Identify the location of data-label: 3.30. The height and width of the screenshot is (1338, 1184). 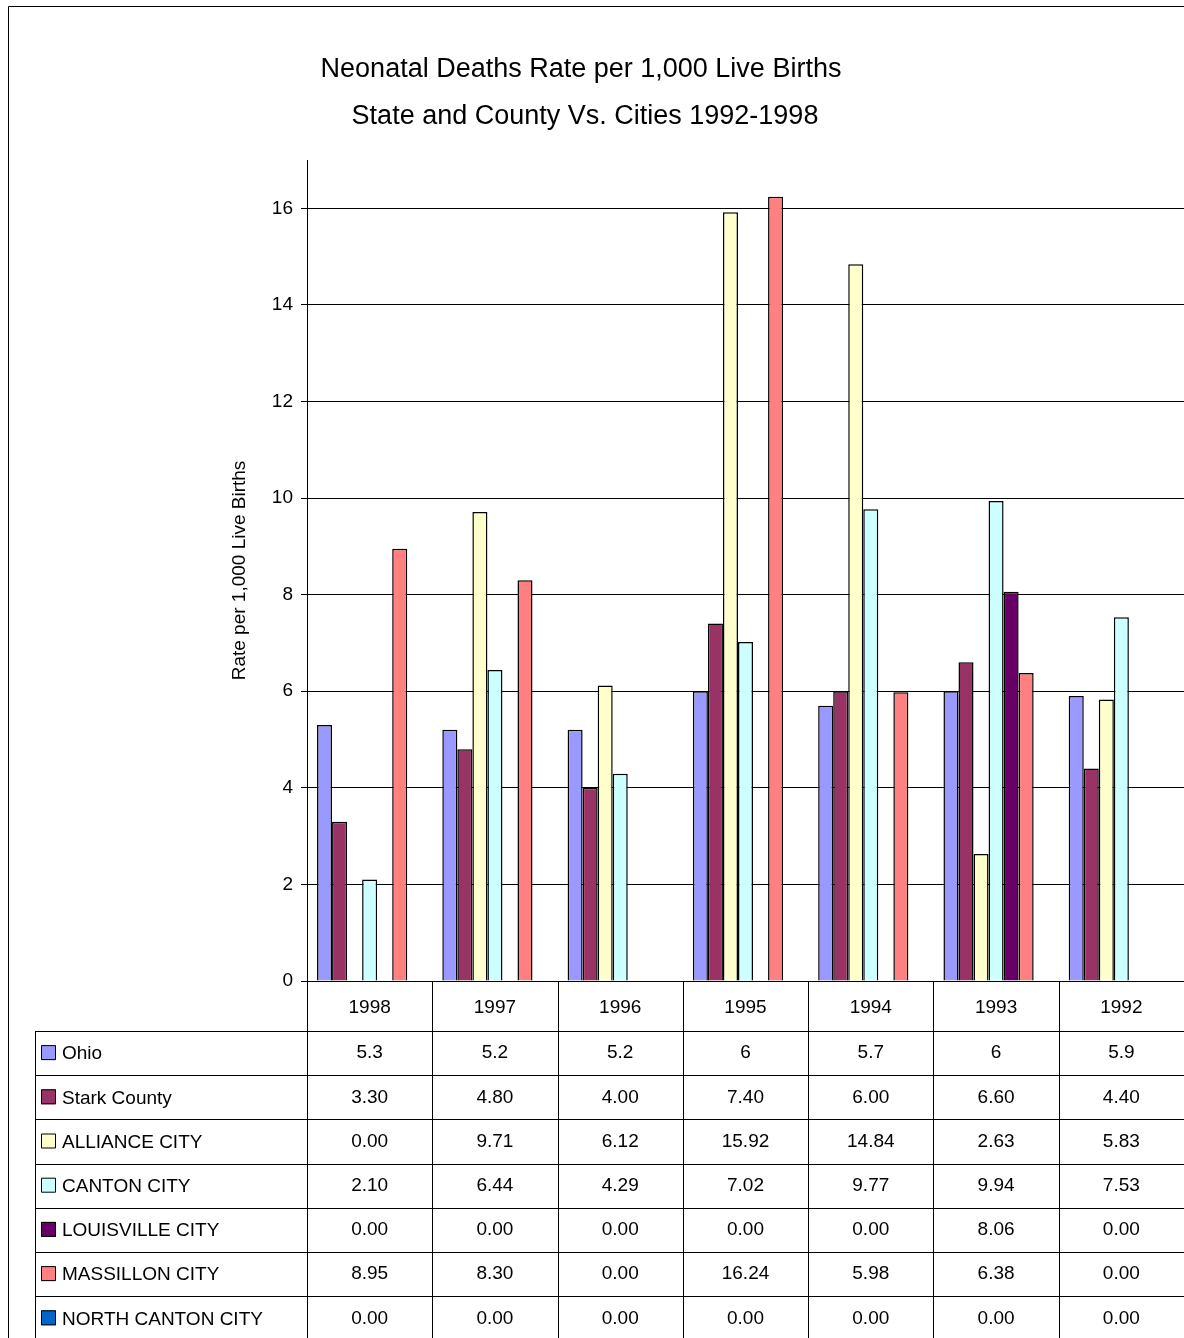
(370, 1096).